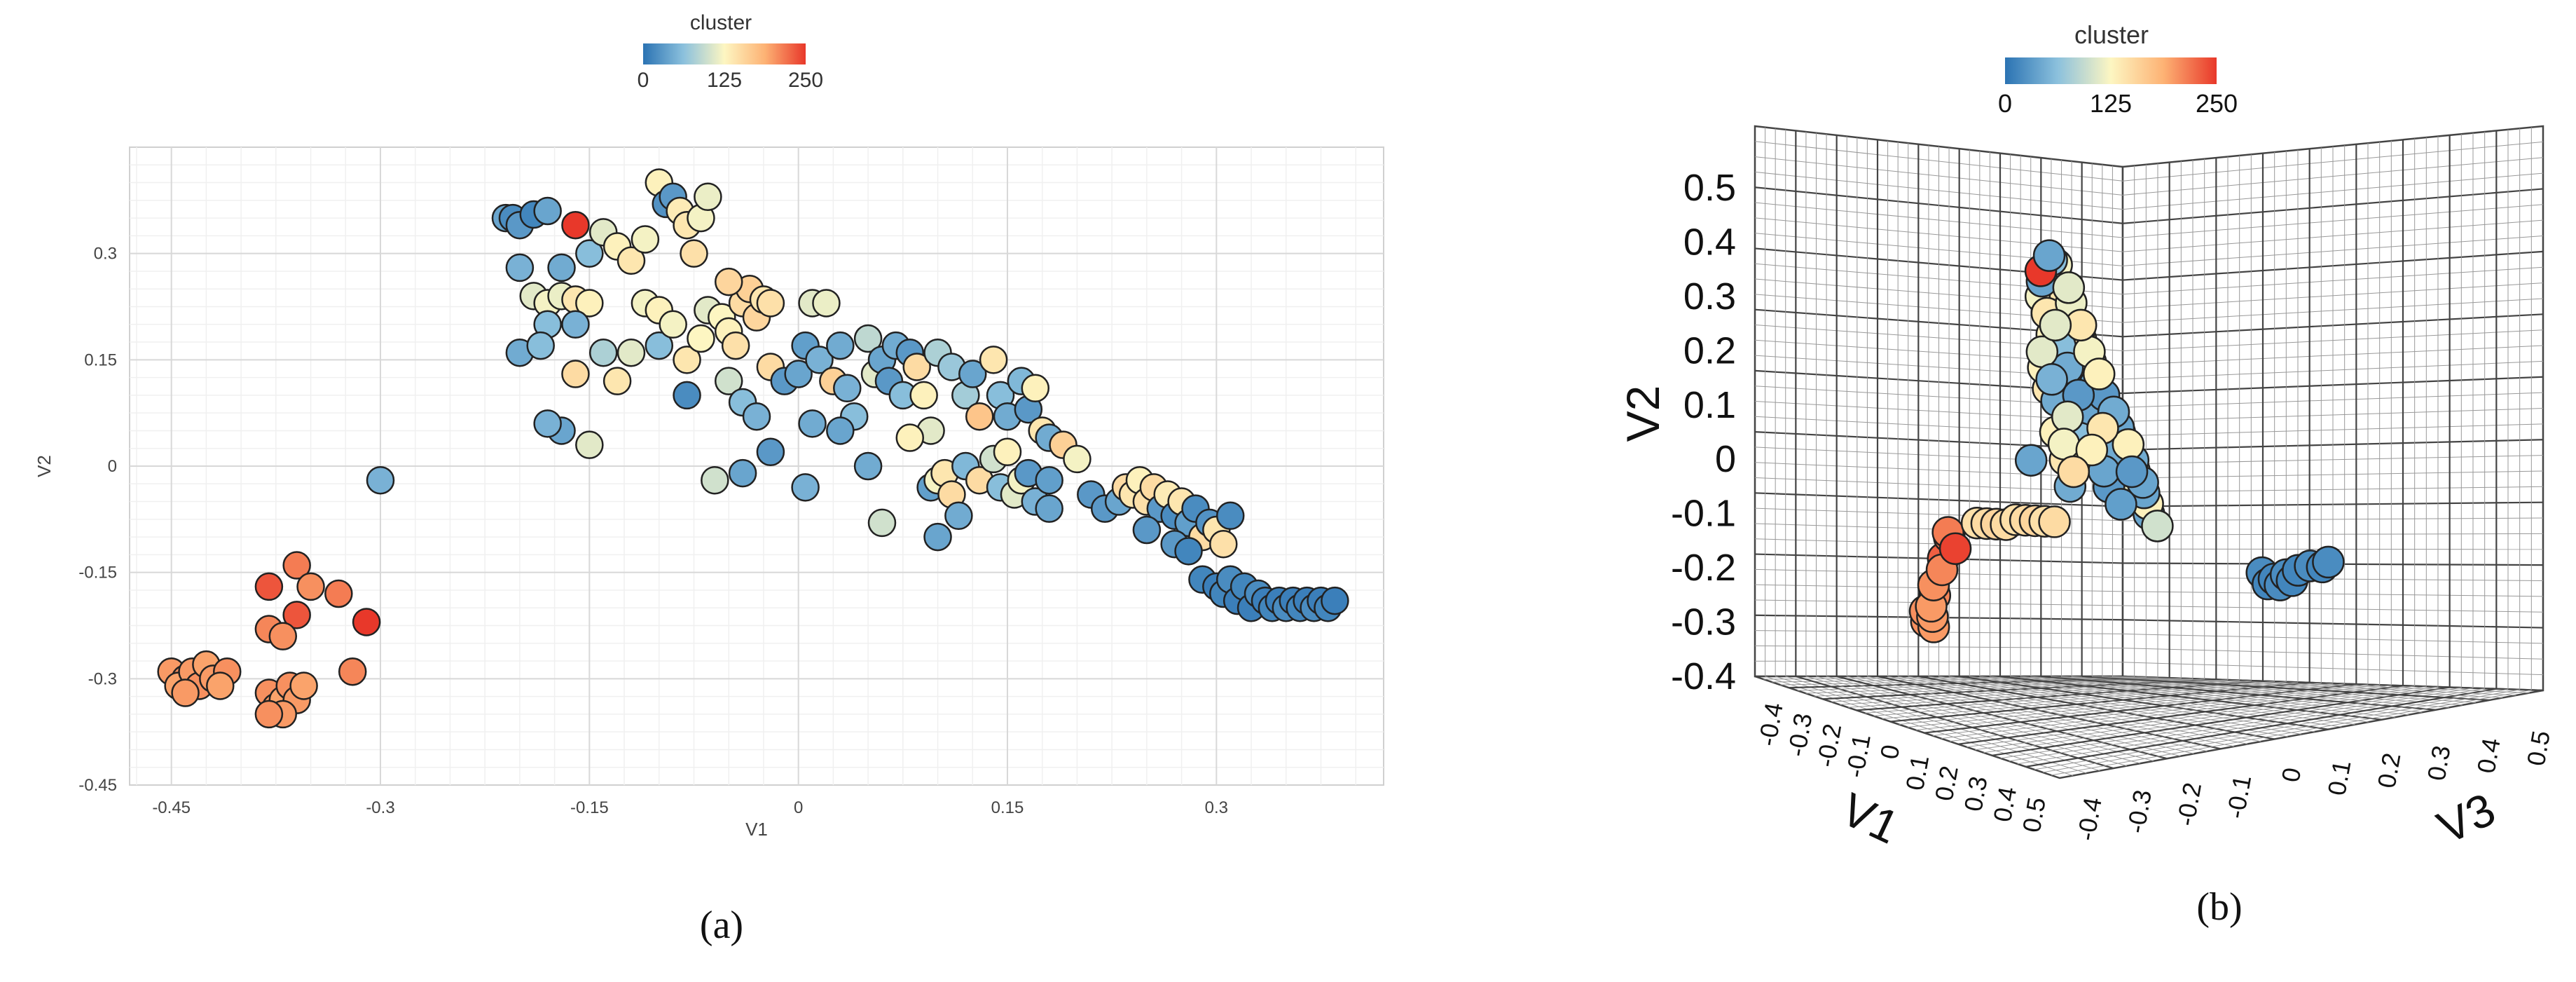  What do you see at coordinates (97, 785) in the screenshot?
I see `y-tick-label-a: -0.45` at bounding box center [97, 785].